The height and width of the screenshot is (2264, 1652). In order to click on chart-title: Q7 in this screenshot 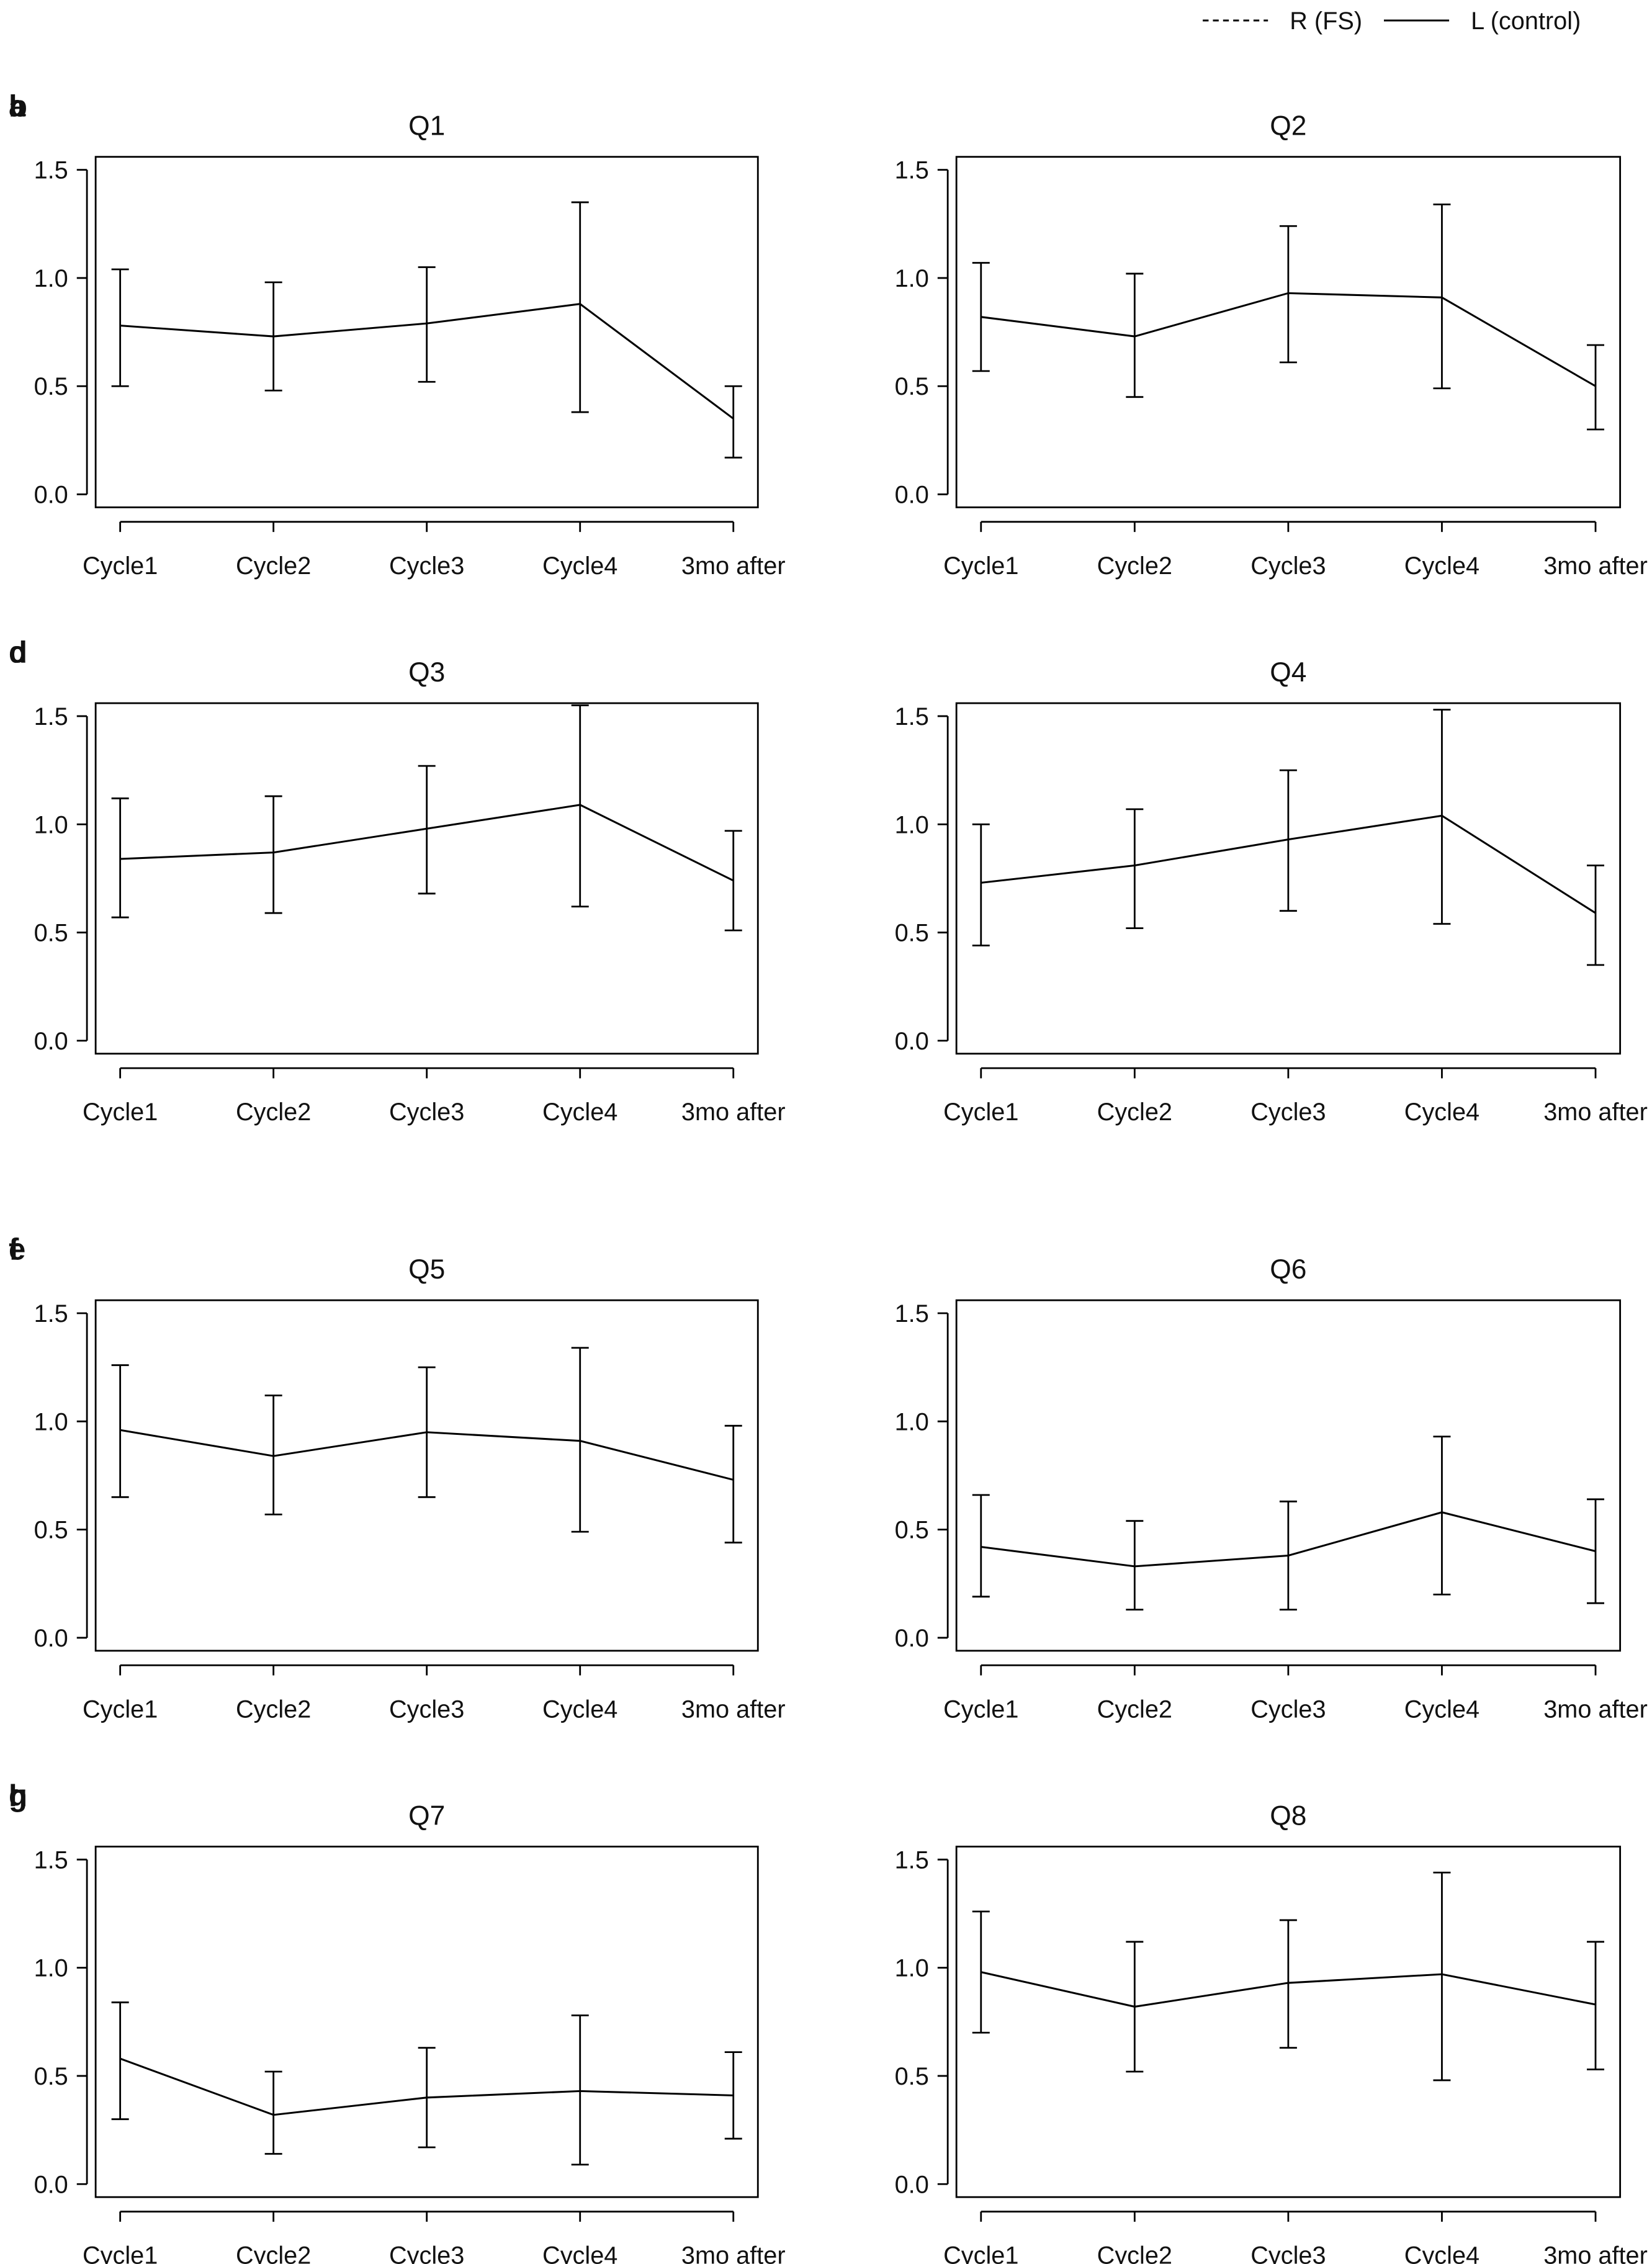, I will do `click(426, 1815)`.